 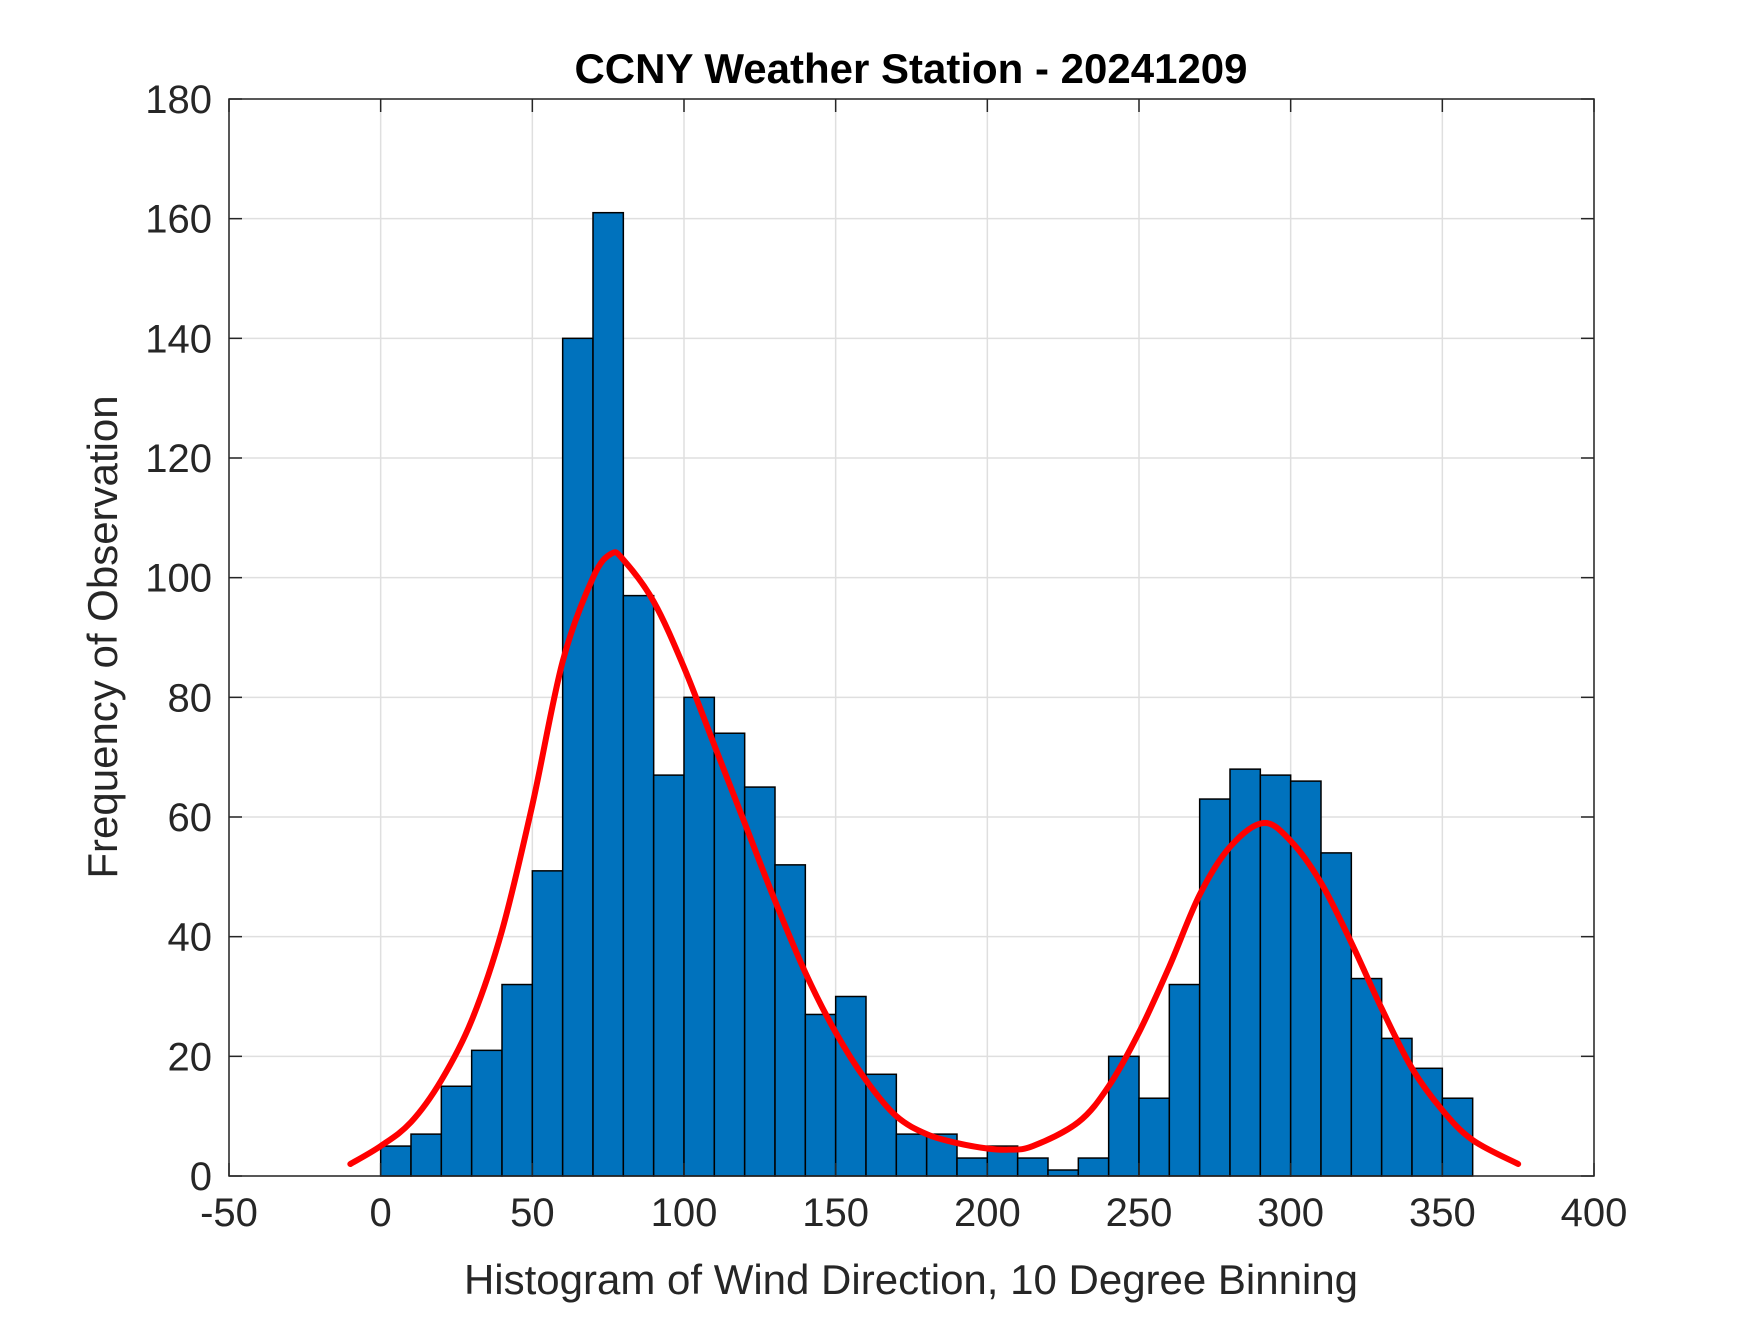 I want to click on x-tick-label: 0, so click(x=381, y=1213).